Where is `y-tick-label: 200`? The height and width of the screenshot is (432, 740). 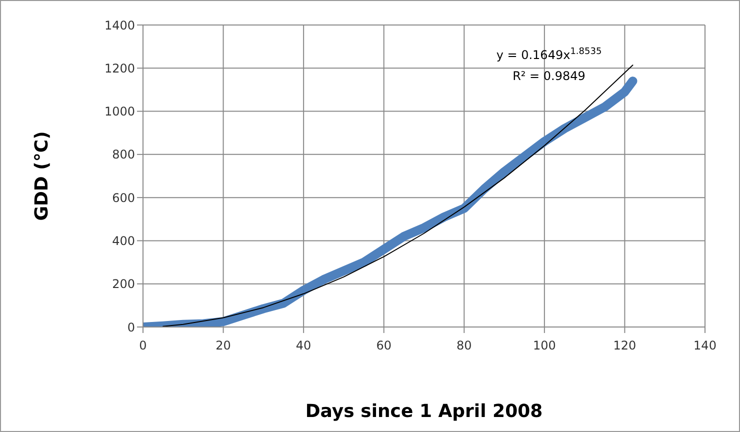 y-tick-label: 200 is located at coordinates (123, 284).